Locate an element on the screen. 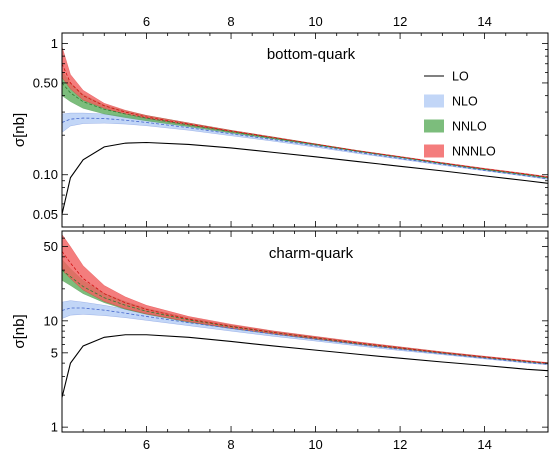 This screenshot has width=559, height=459. top-lo-line is located at coordinates (305, 178).